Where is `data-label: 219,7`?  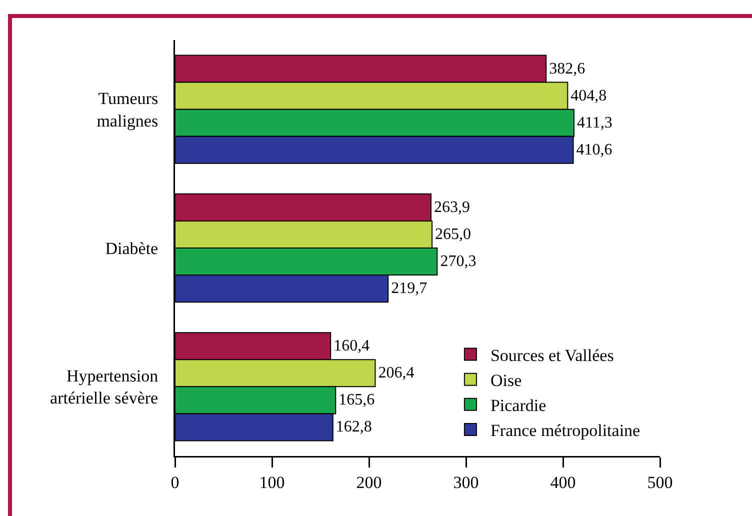
data-label: 219,7 is located at coordinates (409, 289).